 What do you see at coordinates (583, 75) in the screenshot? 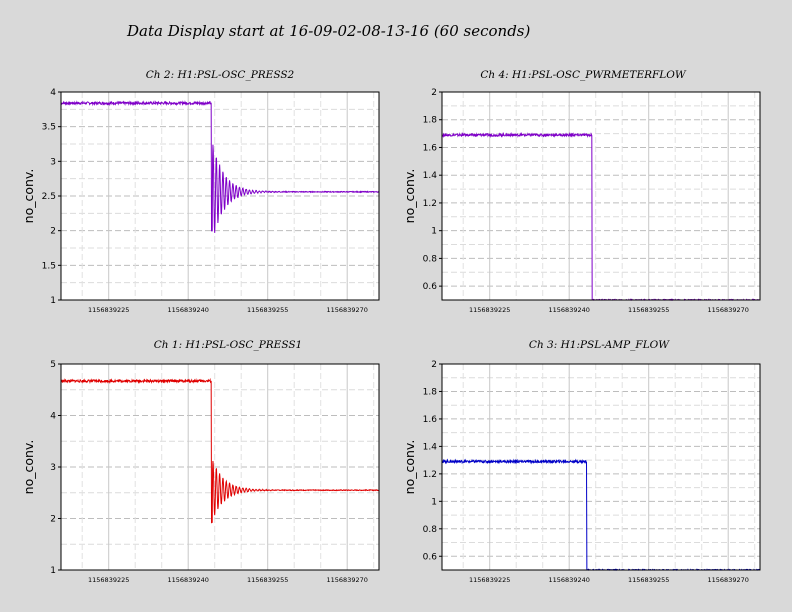
I see `chart-title: Ch 4: H1:PSL-OSC_PWRMETERFLOW` at bounding box center [583, 75].